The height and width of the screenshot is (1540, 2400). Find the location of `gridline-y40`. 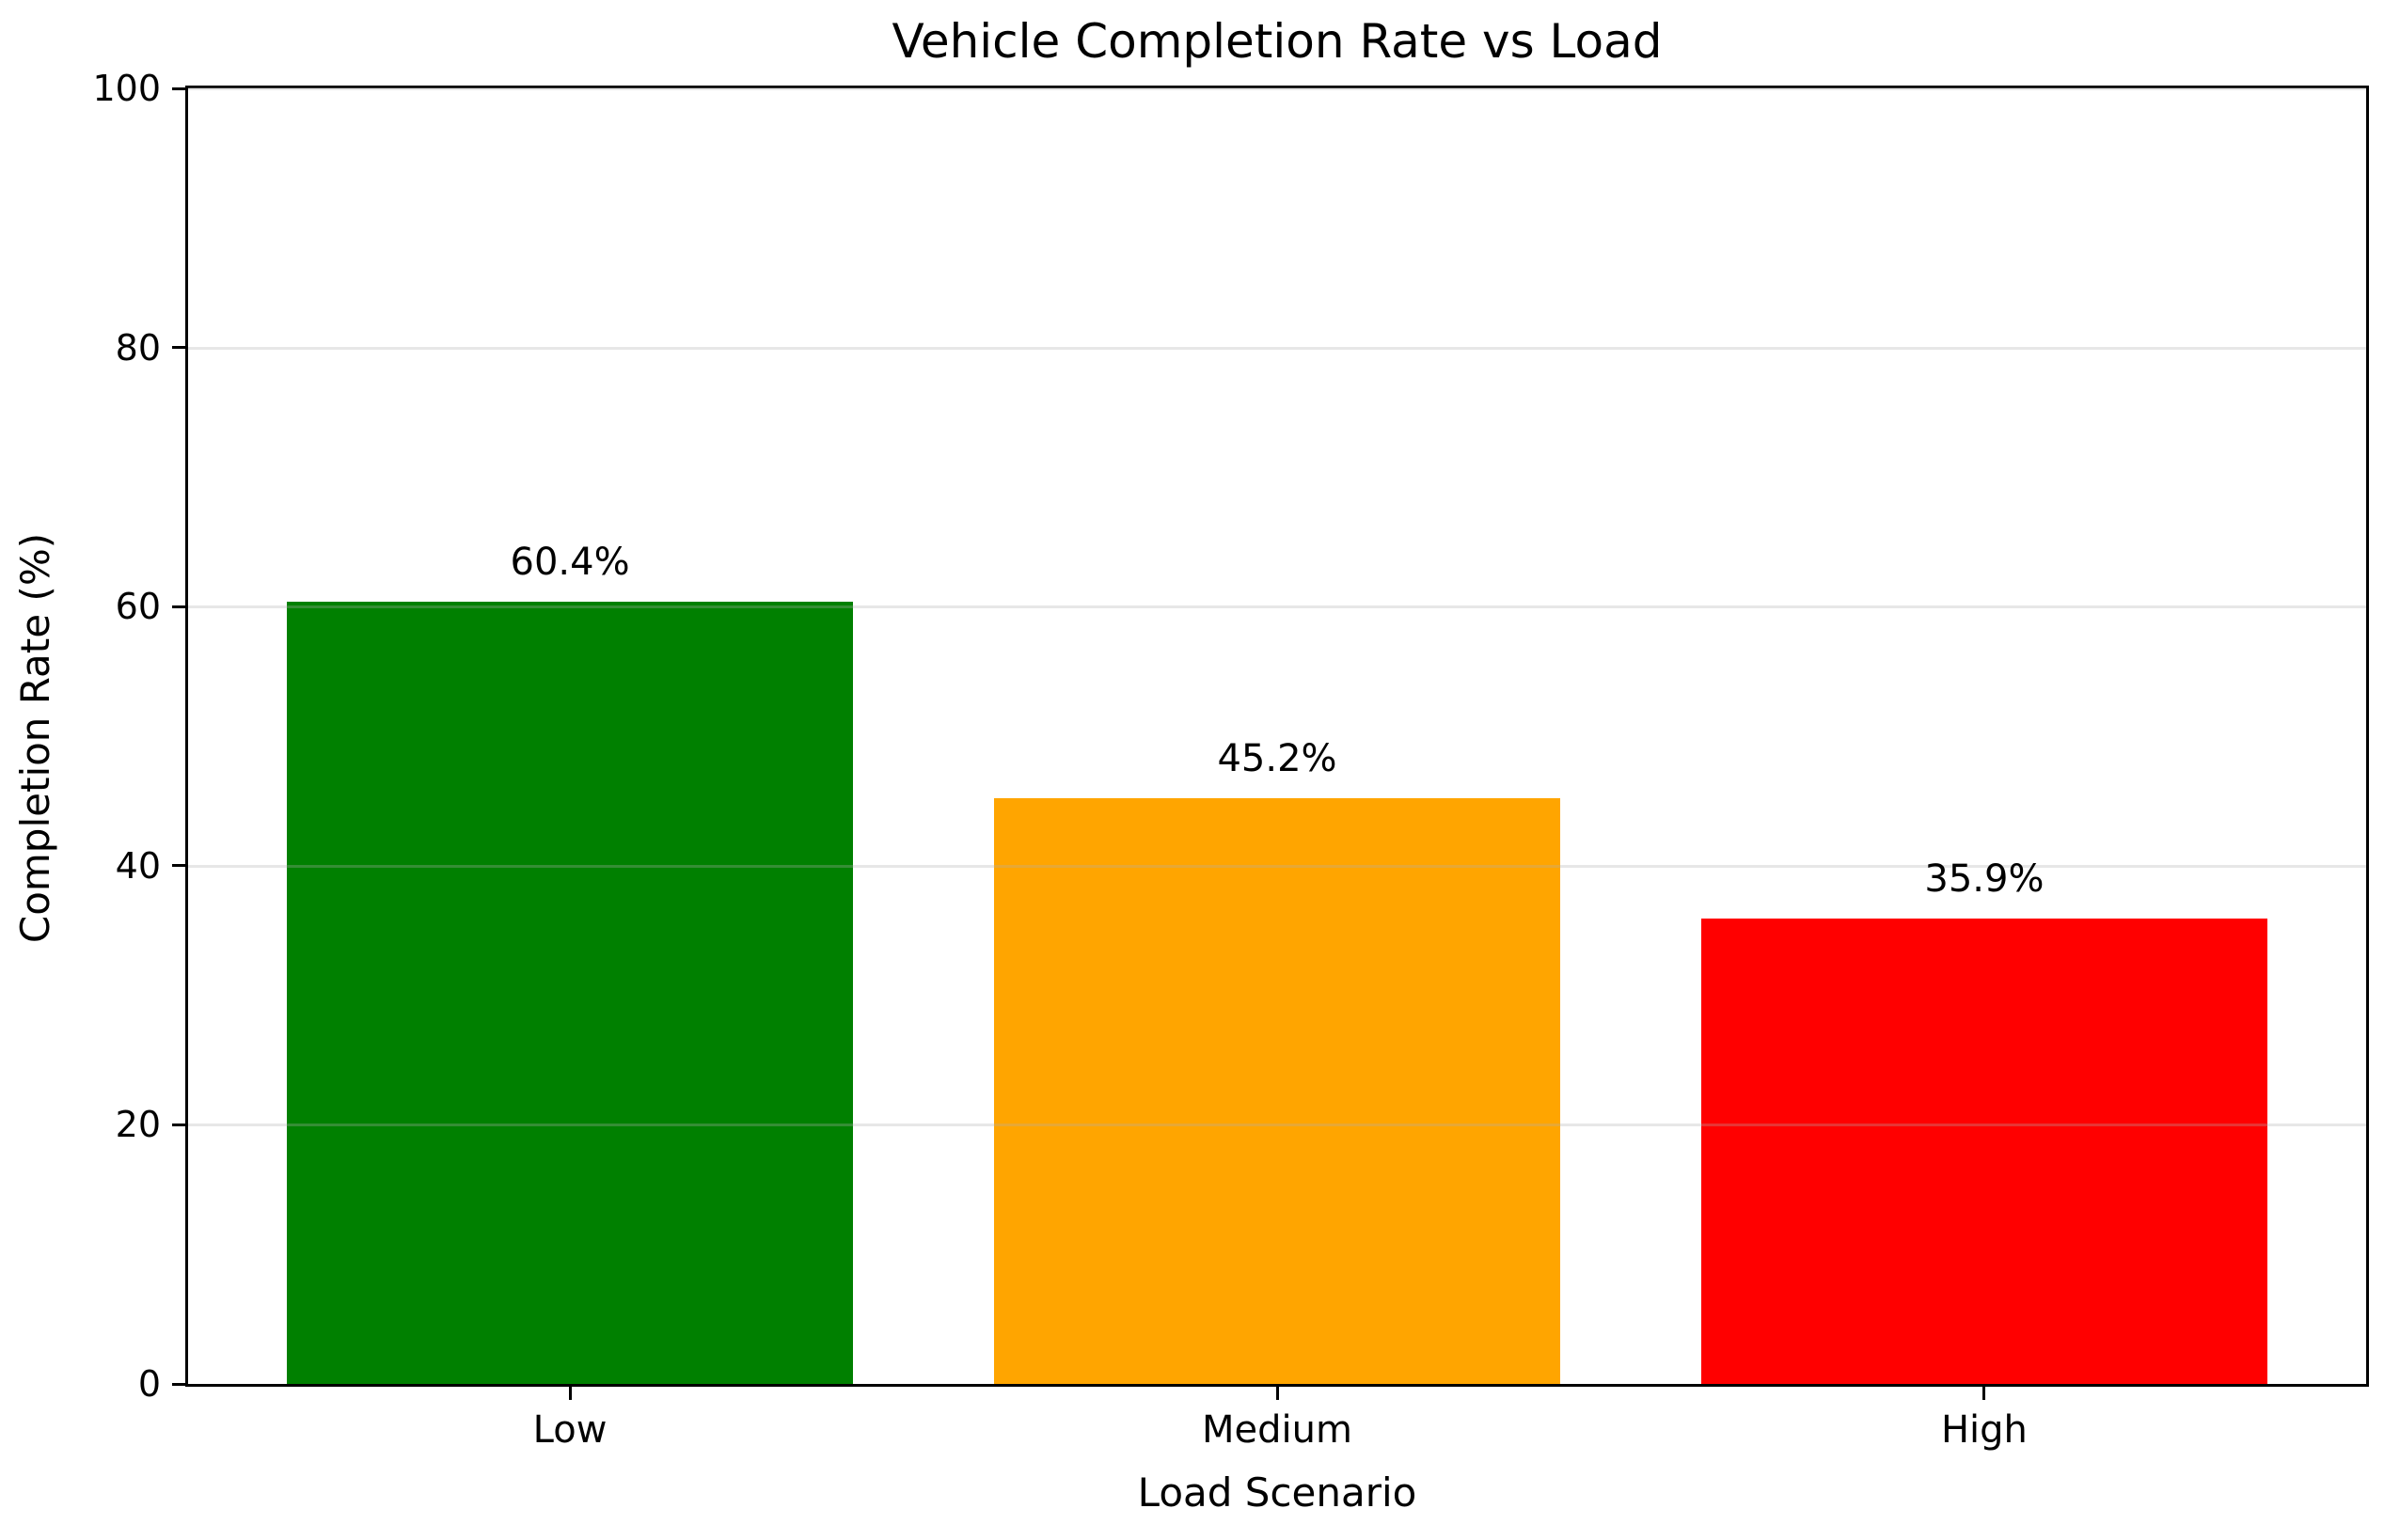

gridline-y40 is located at coordinates (1277, 866).